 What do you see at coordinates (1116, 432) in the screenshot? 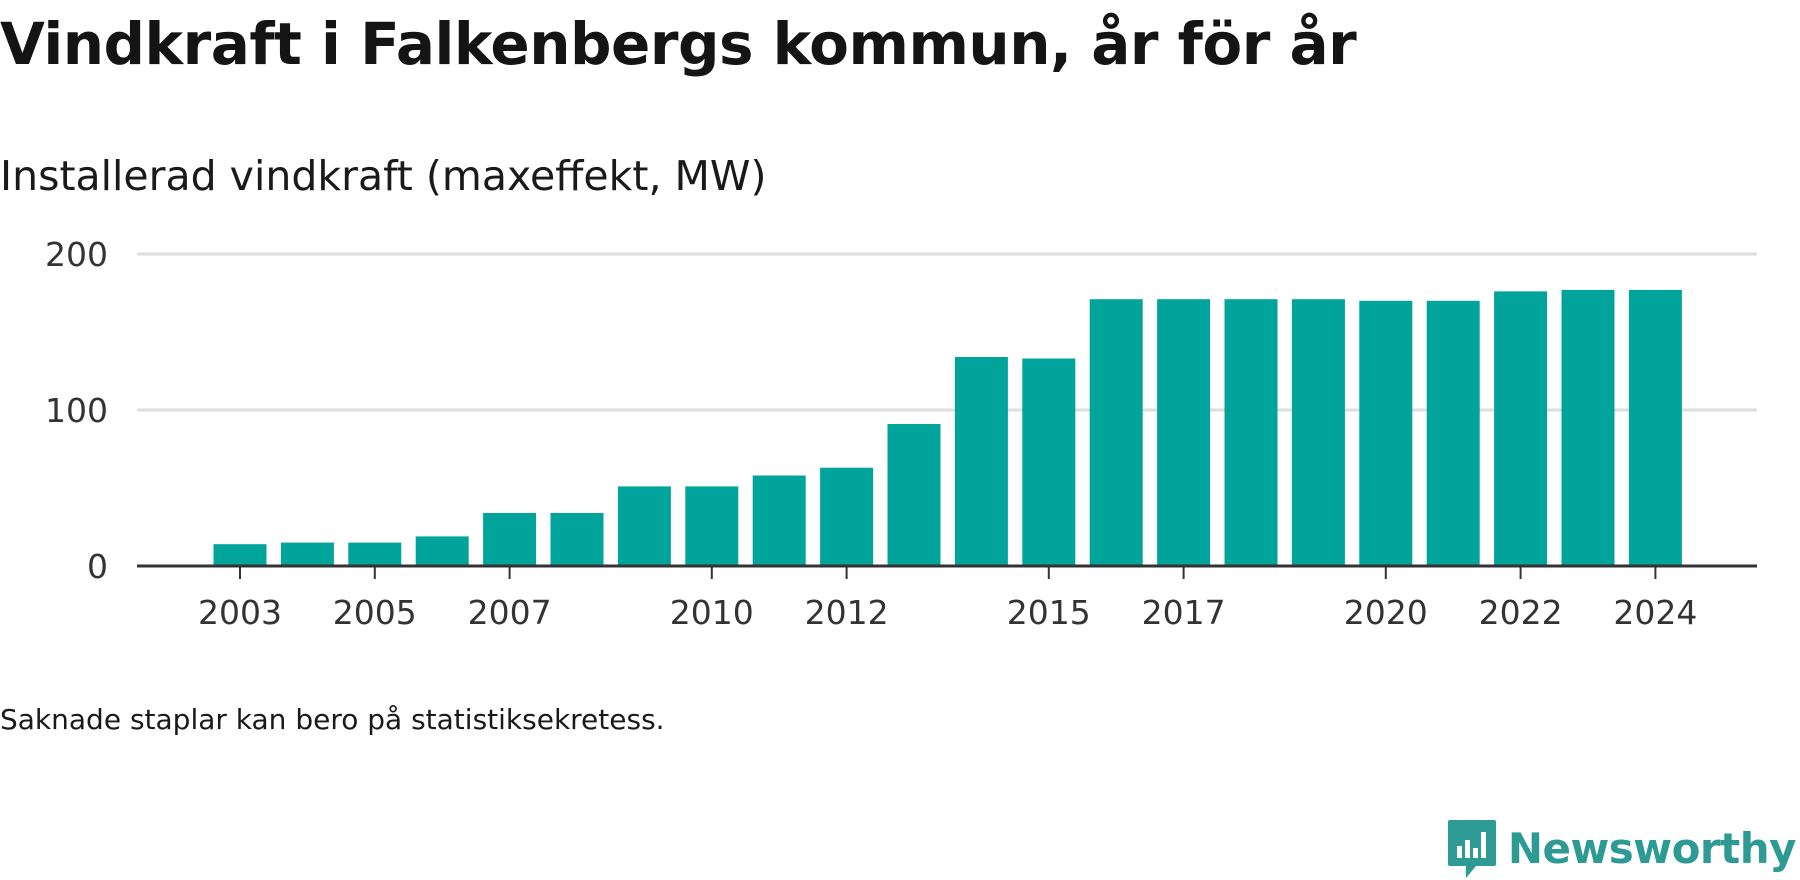
I see `bar-2016` at bounding box center [1116, 432].